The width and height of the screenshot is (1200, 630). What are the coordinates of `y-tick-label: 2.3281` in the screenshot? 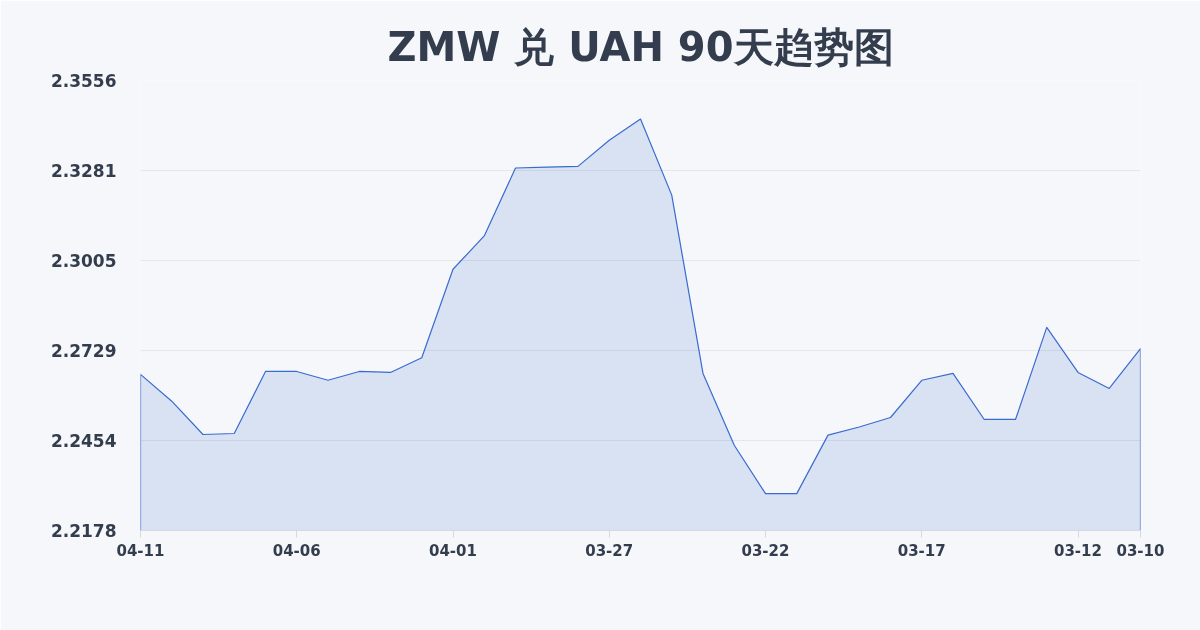 It's located at (83, 170).